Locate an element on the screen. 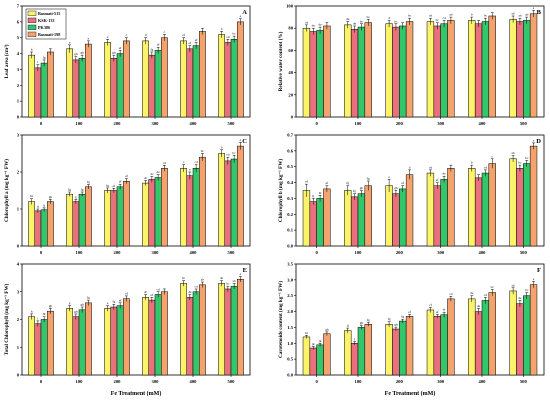  legend-label: KSK-133 is located at coordinates (46, 20).